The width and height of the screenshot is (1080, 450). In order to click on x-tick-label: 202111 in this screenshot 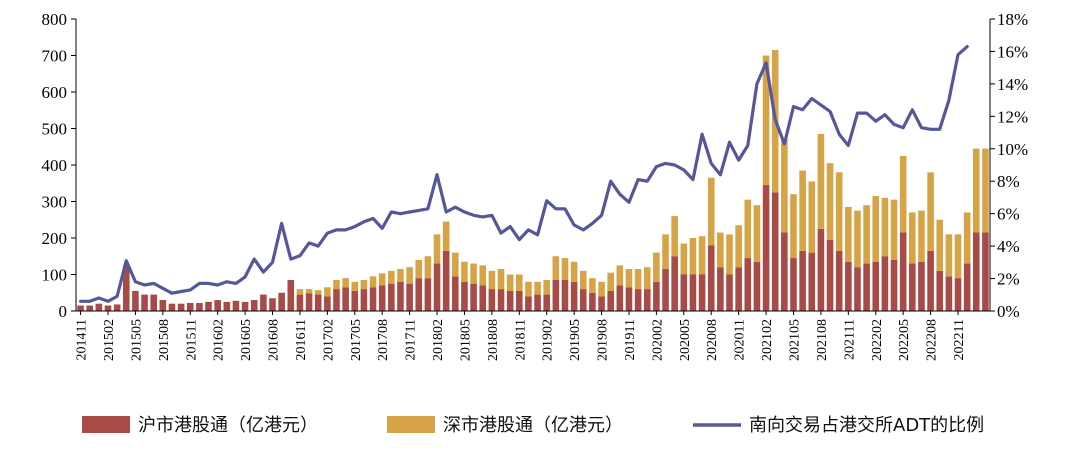, I will do `click(849, 339)`.